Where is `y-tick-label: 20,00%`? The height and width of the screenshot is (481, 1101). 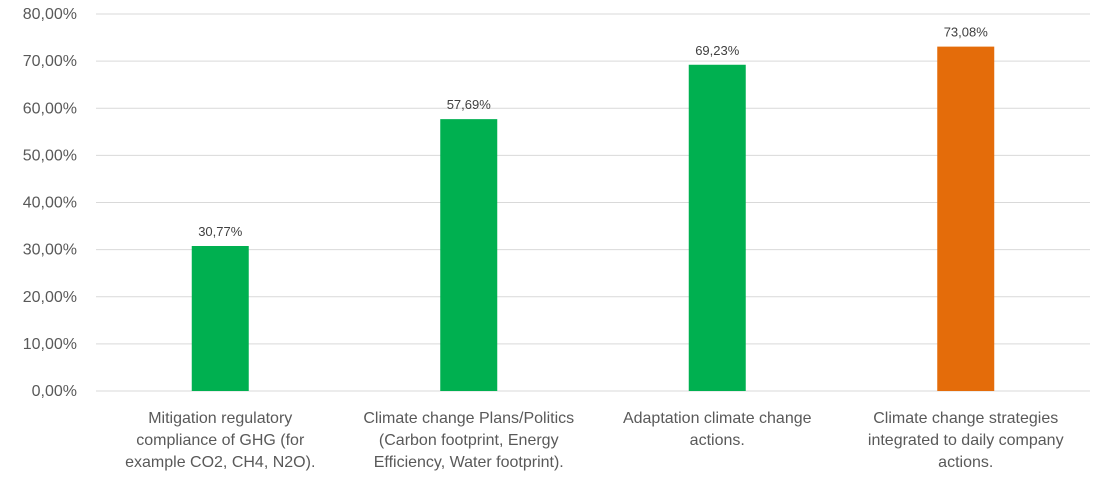 y-tick-label: 20,00% is located at coordinates (50, 297).